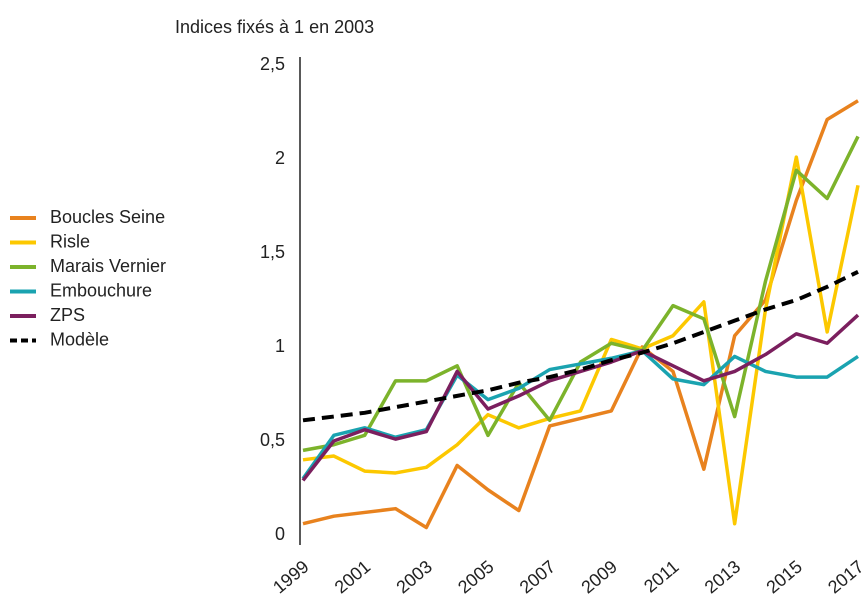 This screenshot has height=609, width=866. What do you see at coordinates (272, 440) in the screenshot?
I see `y-tick-label: 0,5` at bounding box center [272, 440].